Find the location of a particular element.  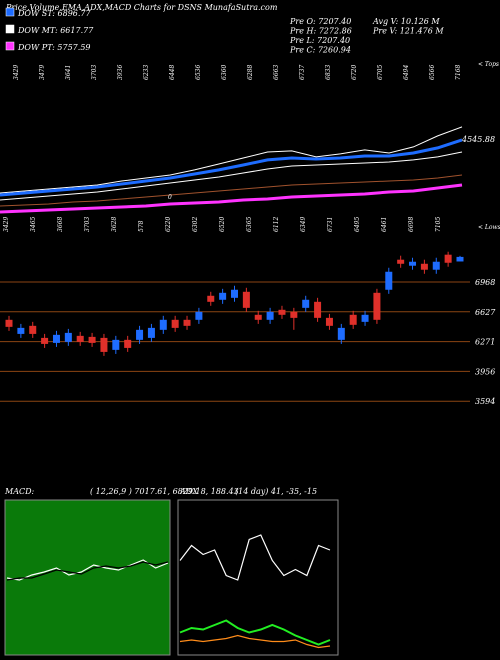

low-label: 6731 is located at coordinates (330, 224).